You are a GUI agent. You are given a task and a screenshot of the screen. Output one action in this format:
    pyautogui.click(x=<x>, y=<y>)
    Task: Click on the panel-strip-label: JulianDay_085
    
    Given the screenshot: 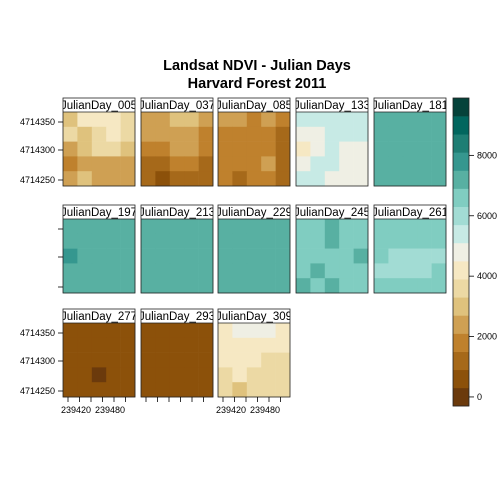 What is the action you would take?
    pyautogui.click(x=254, y=106)
    